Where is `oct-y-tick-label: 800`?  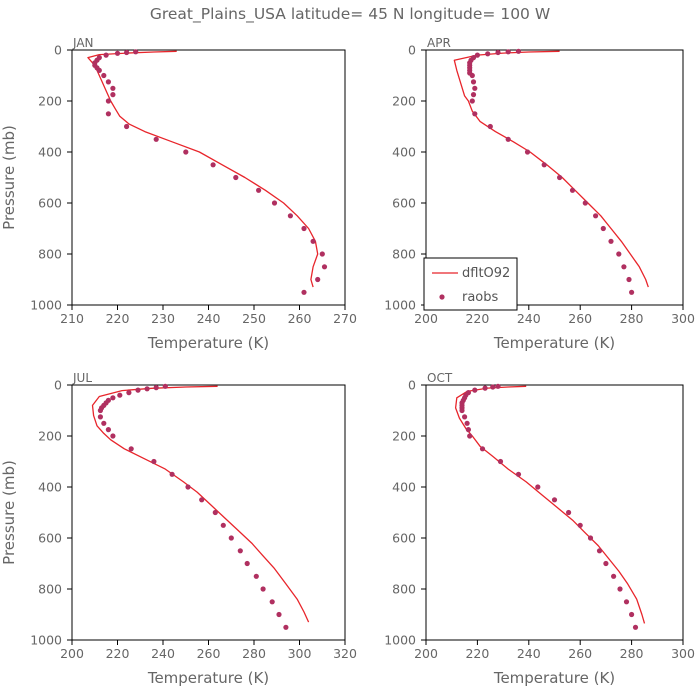 oct-y-tick-label: 800 is located at coordinates (404, 589).